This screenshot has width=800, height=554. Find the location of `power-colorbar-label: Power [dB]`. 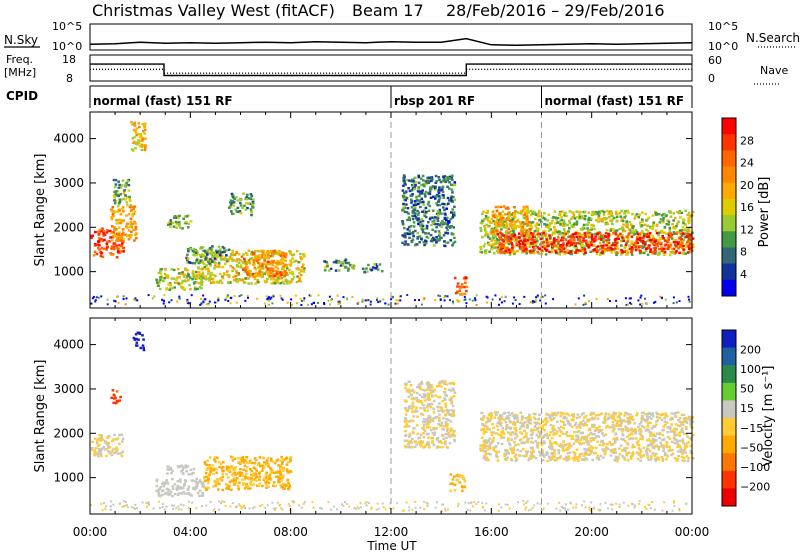

power-colorbar-label: Power [dB] is located at coordinates (764, 212).